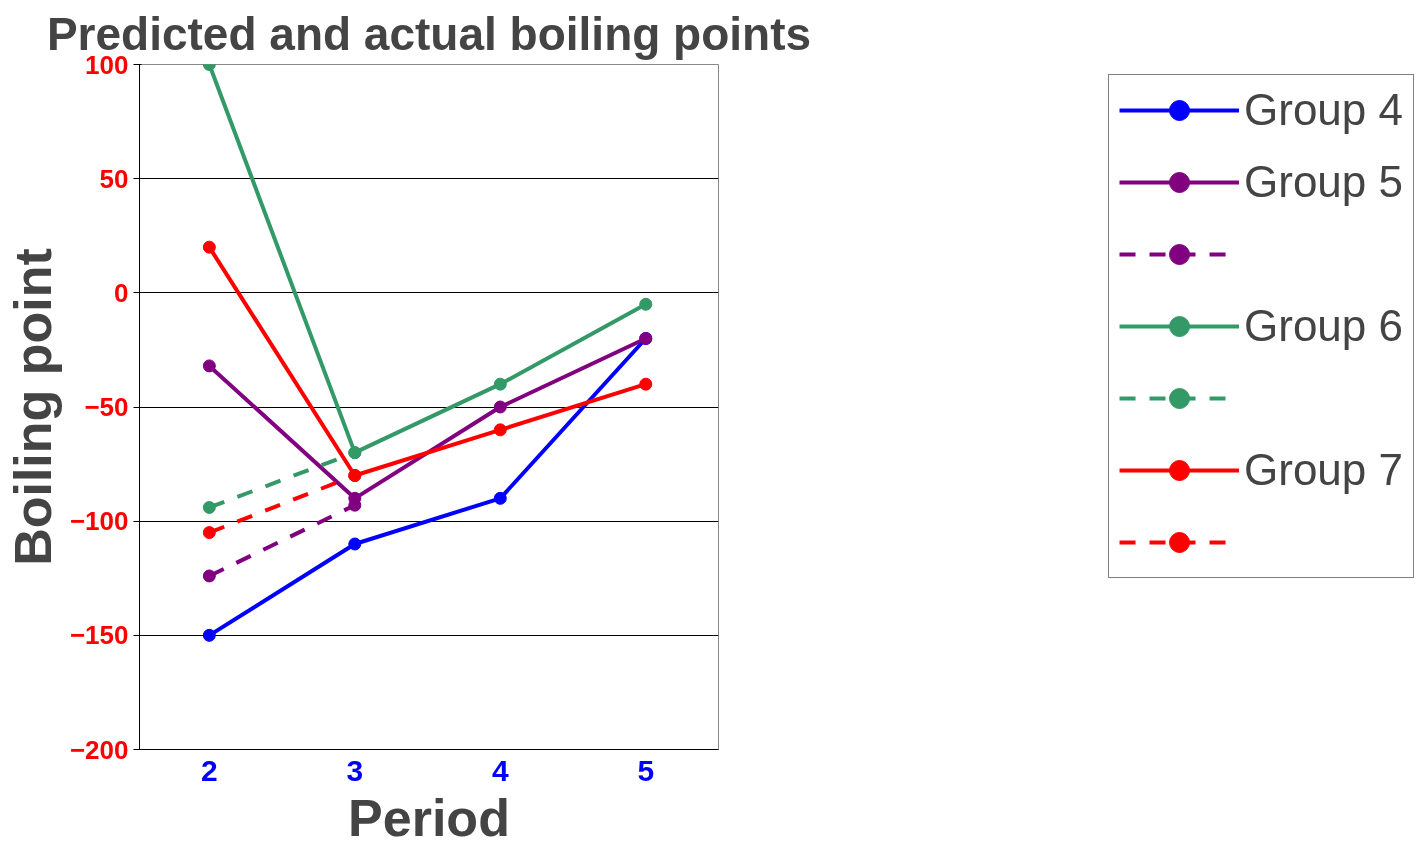  I want to click on y-tick-label: −150, so click(99, 635).